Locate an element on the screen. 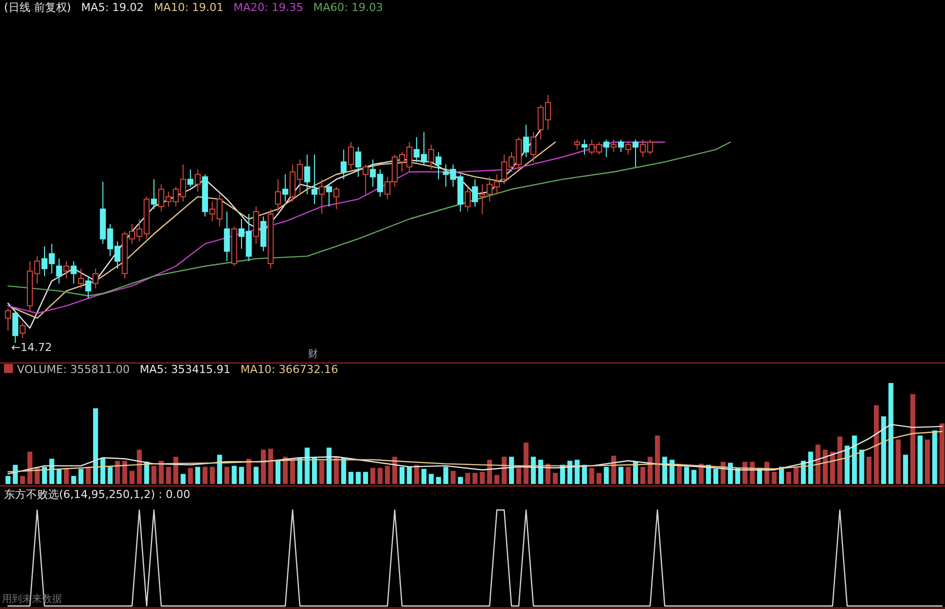  text: MA5: 19.02 is located at coordinates (112, 7).